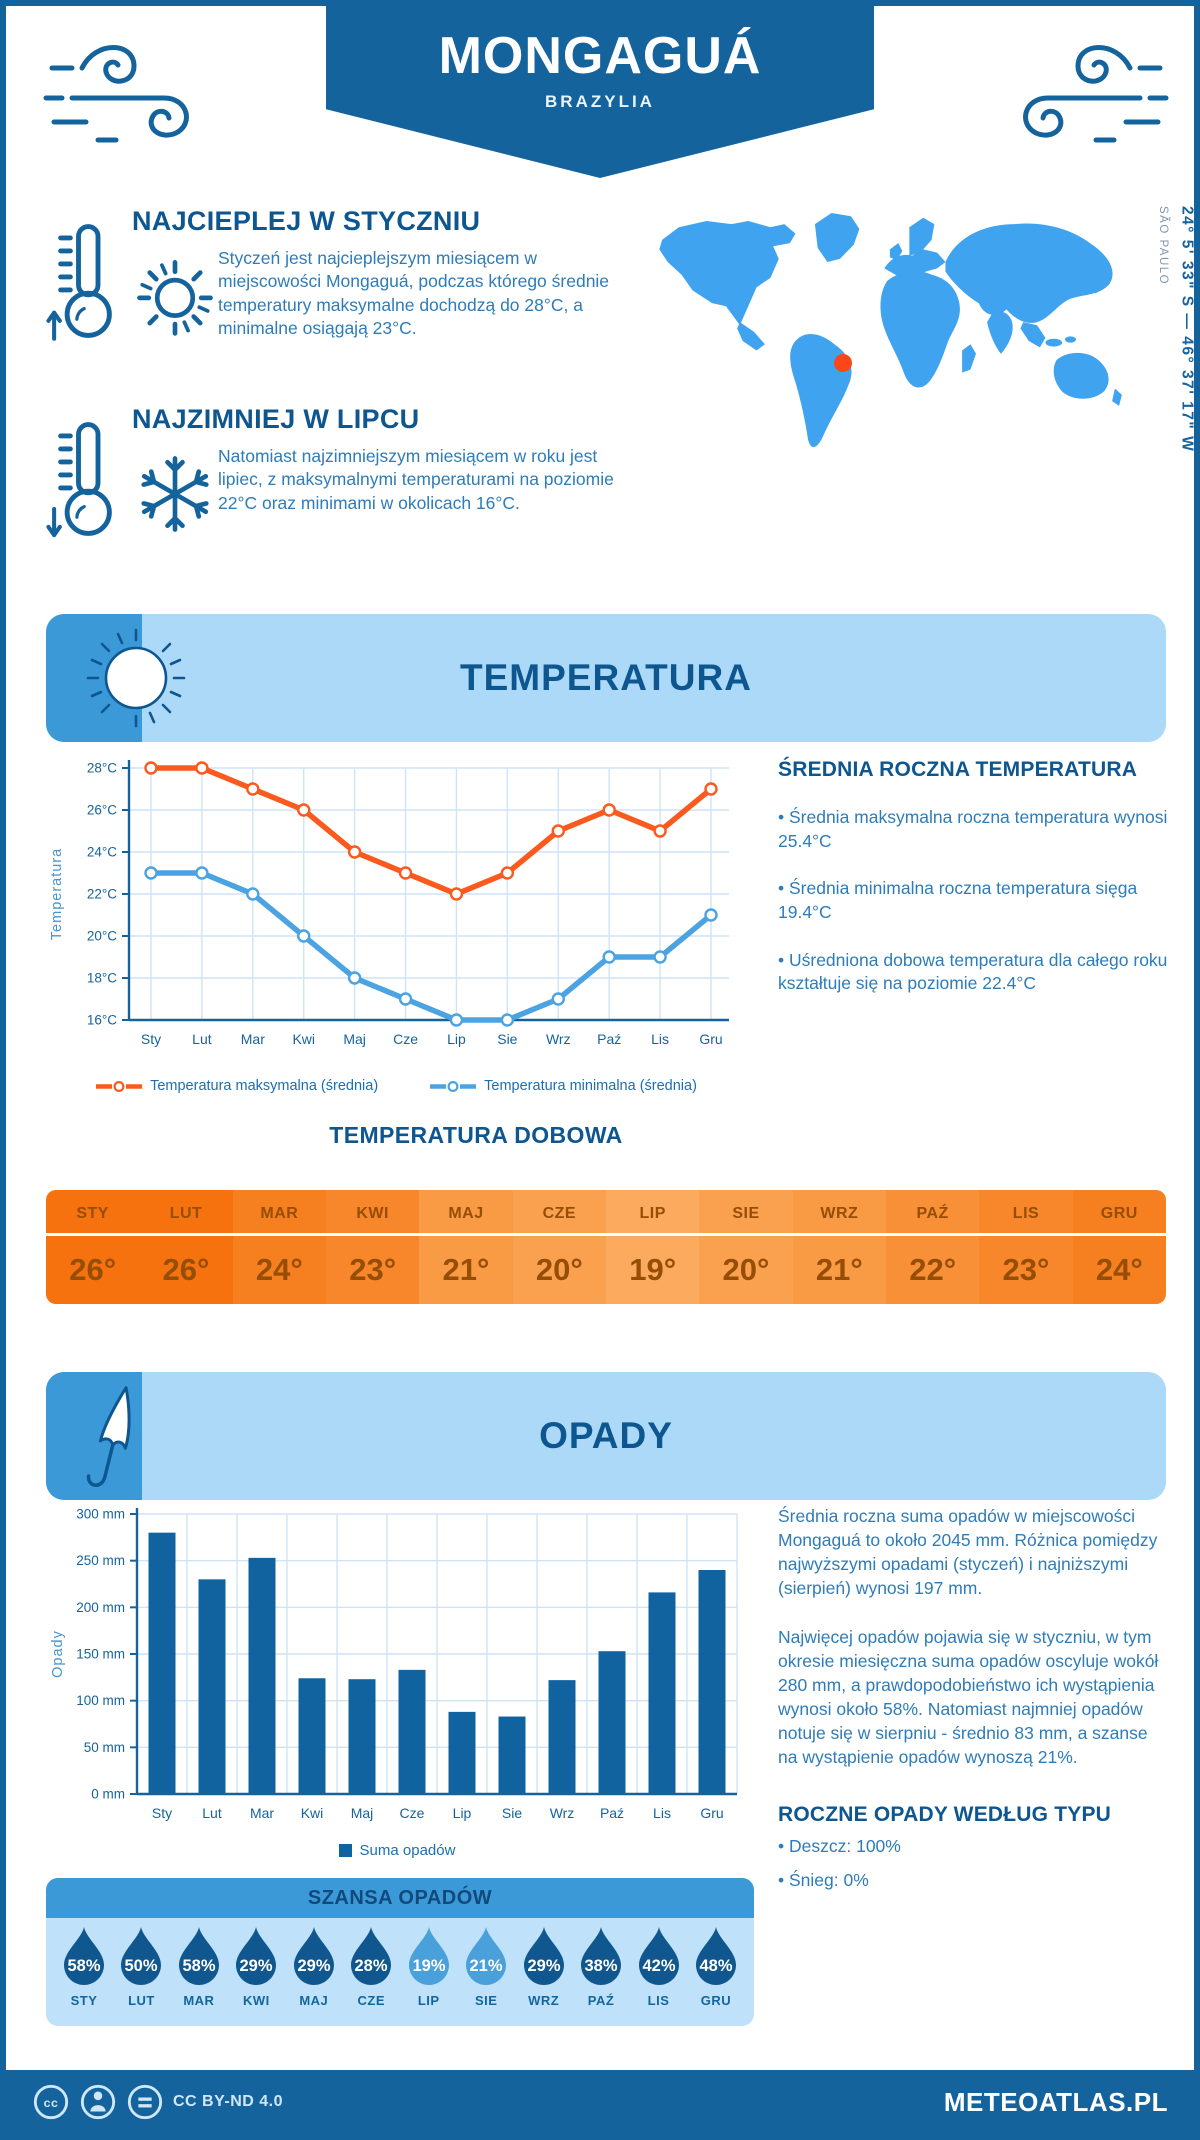  What do you see at coordinates (314, 1967) in the screenshot?
I see `chance-drop: 29% MAJ` at bounding box center [314, 1967].